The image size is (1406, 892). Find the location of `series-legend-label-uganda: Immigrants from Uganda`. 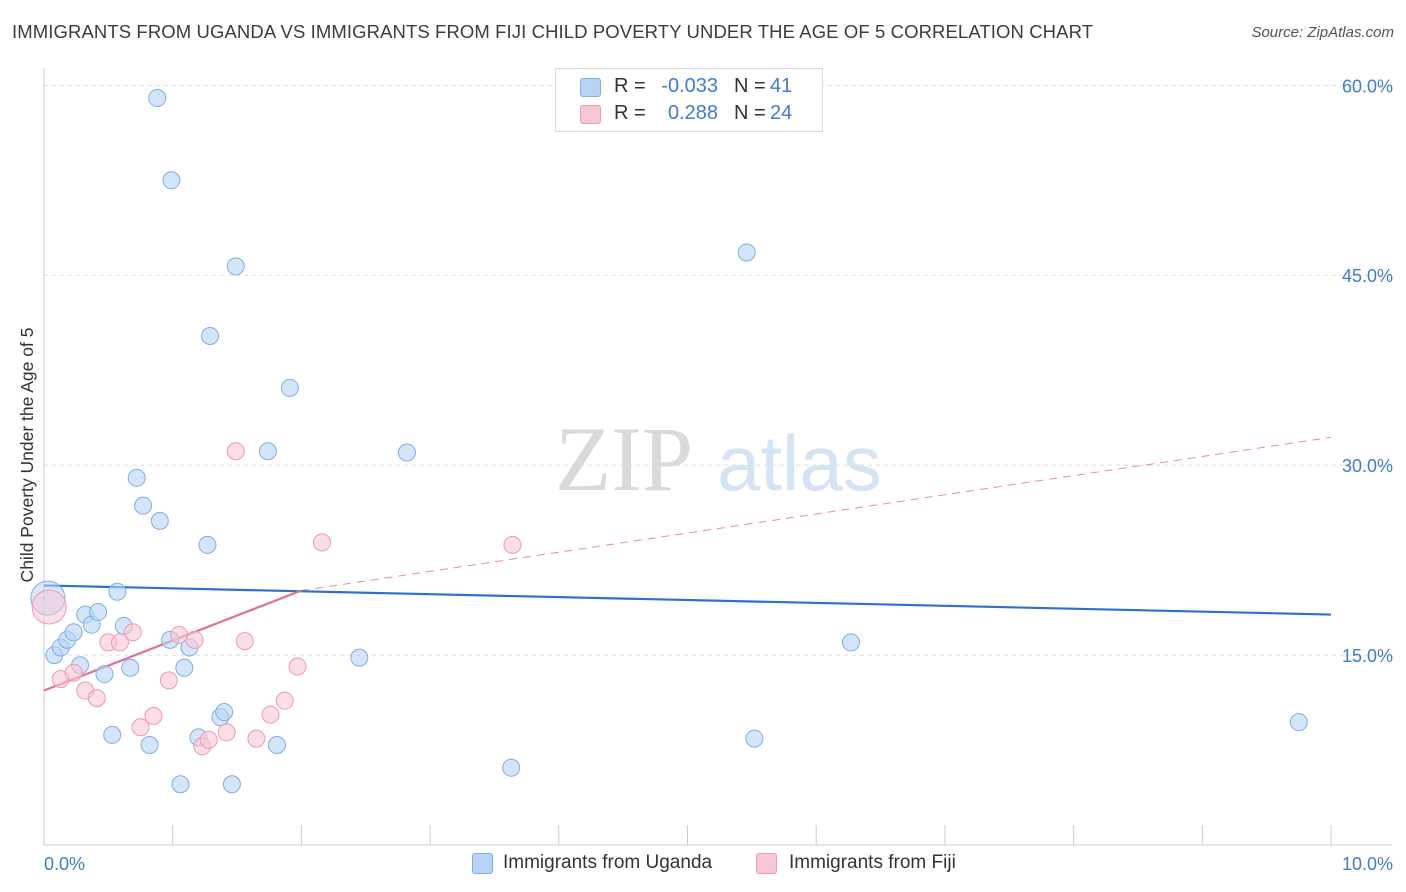

series-legend-label-uganda: Immigrants from Uganda is located at coordinates (608, 862).